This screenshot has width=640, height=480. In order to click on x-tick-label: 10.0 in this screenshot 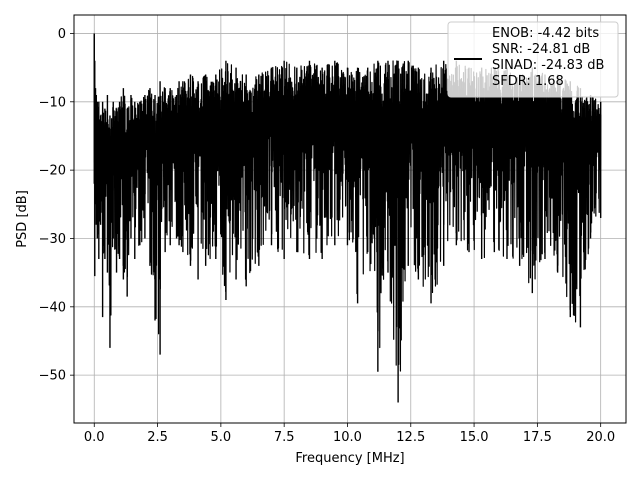, I will do `click(347, 437)`.